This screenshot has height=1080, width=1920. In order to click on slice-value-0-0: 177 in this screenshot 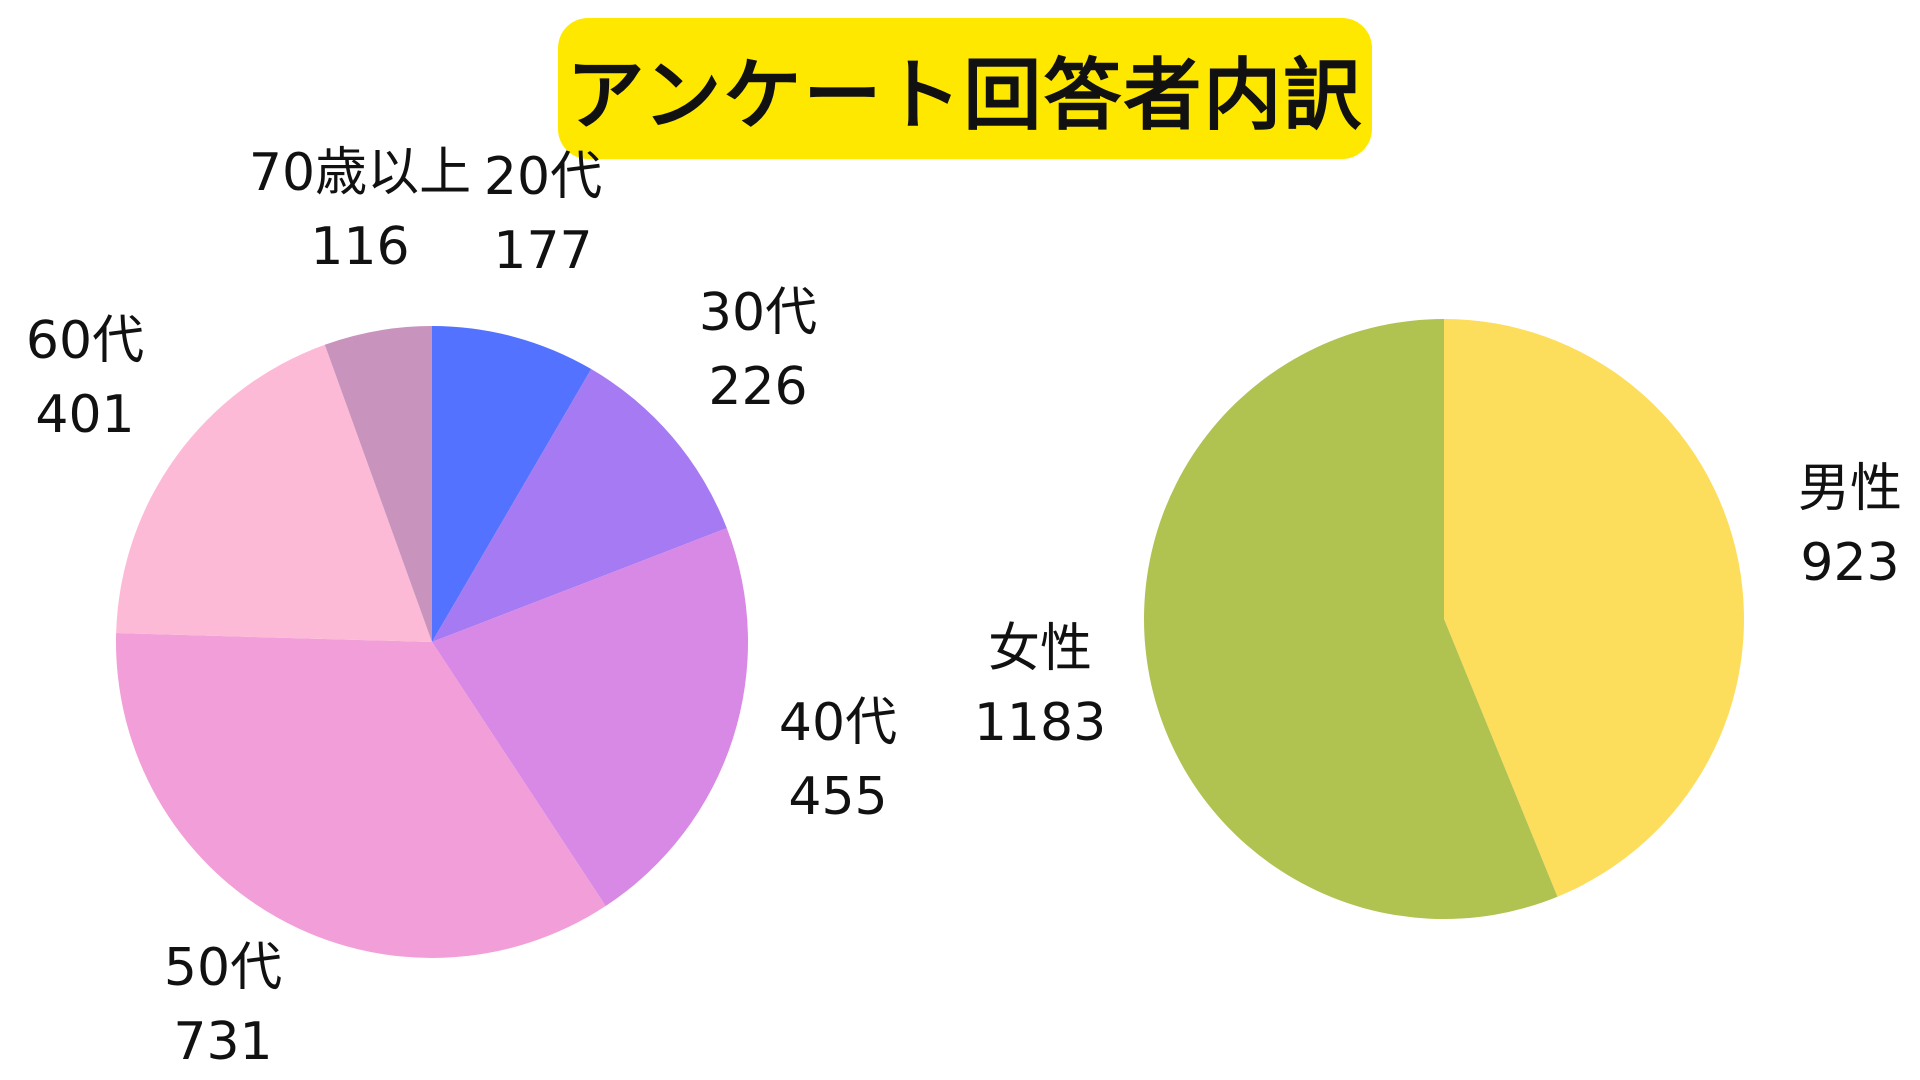, I will do `click(542, 251)`.